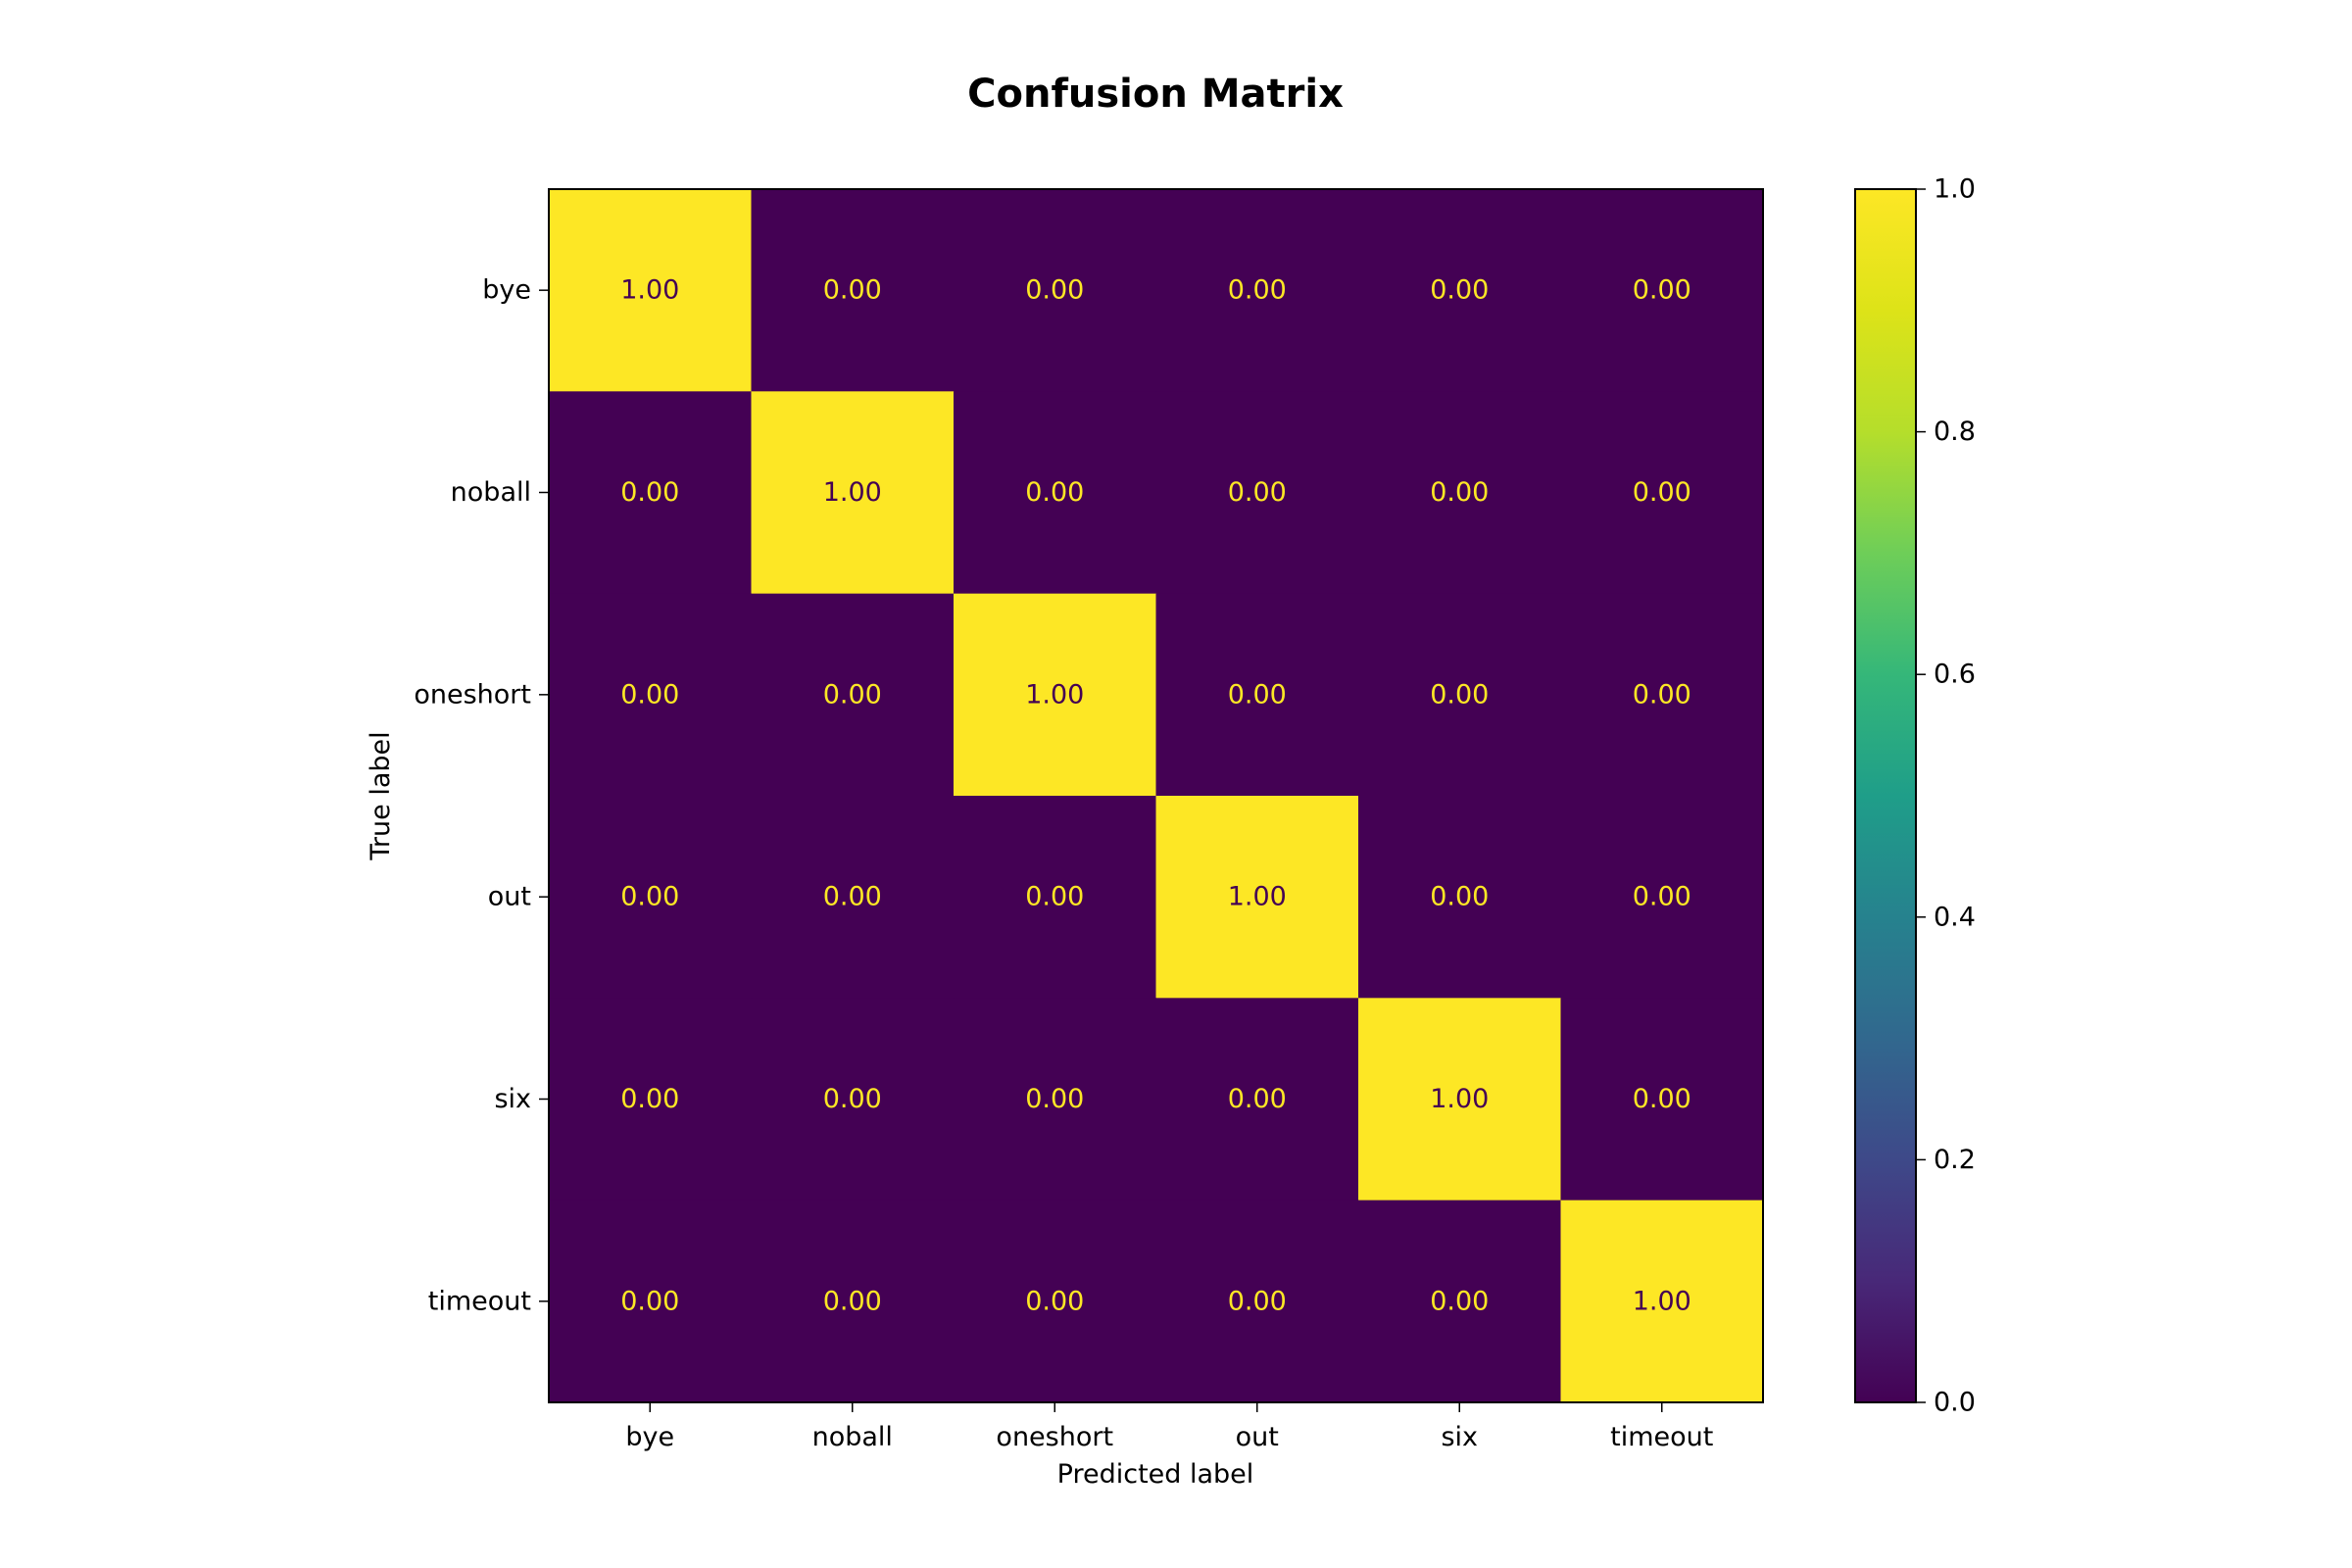 The image size is (2352, 1568). I want to click on y-tick-label: oneshort, so click(472, 694).